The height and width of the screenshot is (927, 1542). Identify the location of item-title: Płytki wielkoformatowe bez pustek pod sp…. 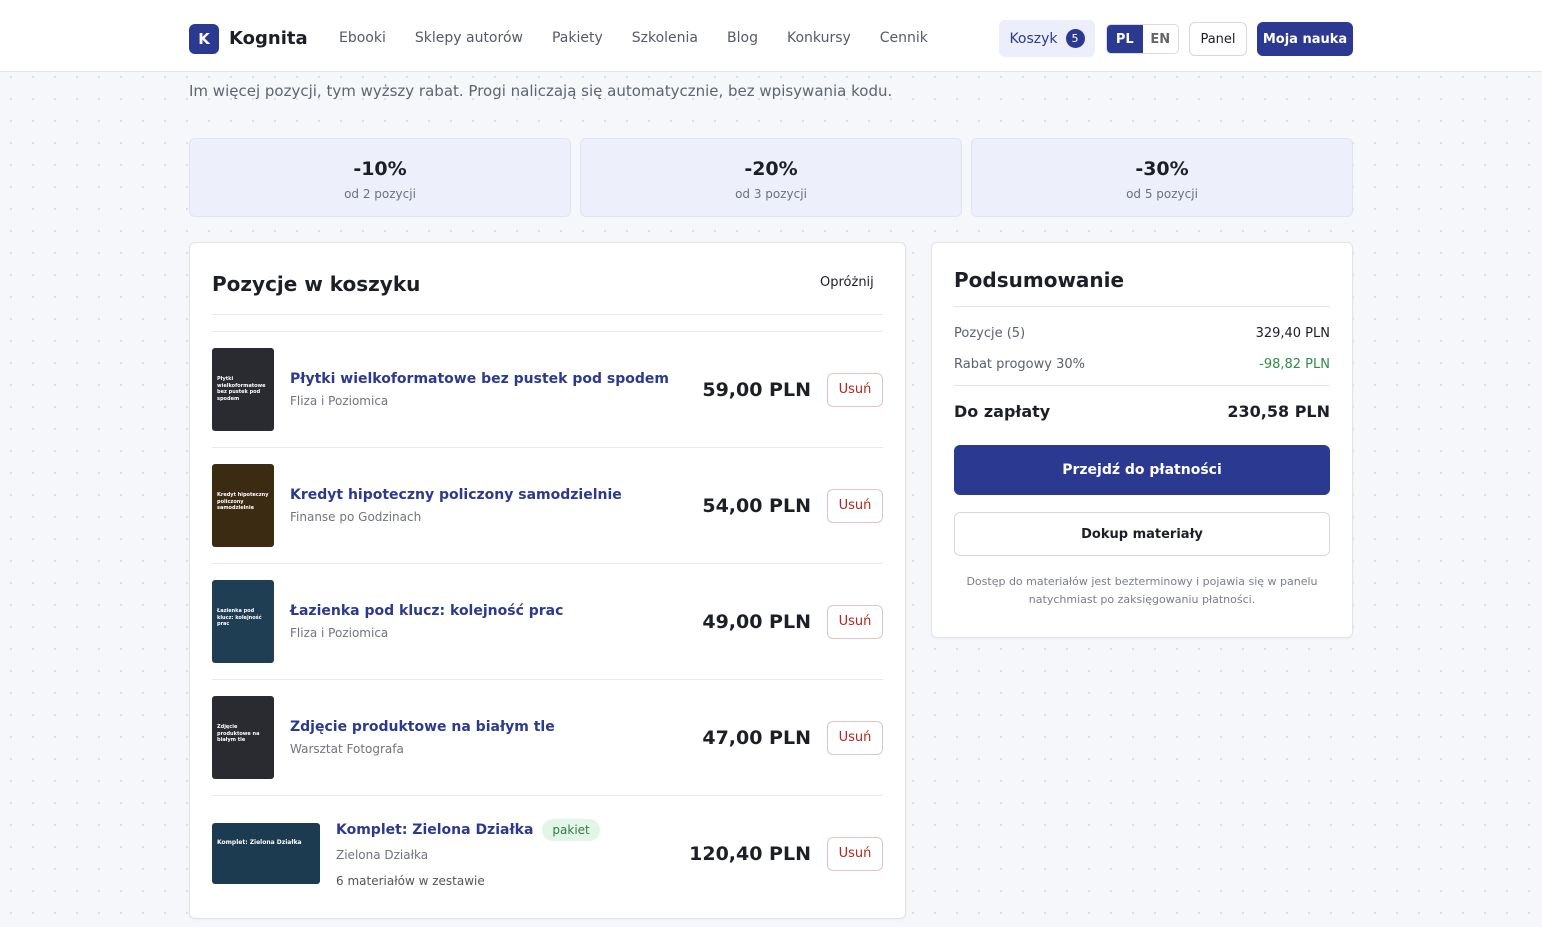
(479, 379).